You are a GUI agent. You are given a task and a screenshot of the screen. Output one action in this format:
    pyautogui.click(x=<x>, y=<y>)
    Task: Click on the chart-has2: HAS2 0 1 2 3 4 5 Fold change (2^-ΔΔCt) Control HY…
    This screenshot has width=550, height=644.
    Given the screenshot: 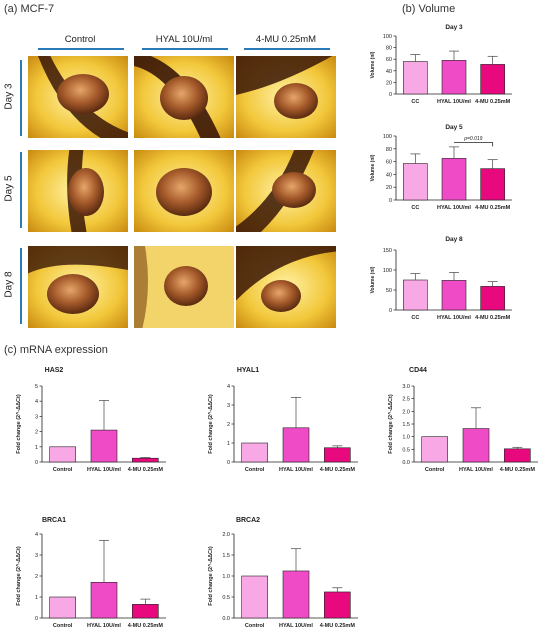 What is the action you would take?
    pyautogui.click(x=91, y=420)
    